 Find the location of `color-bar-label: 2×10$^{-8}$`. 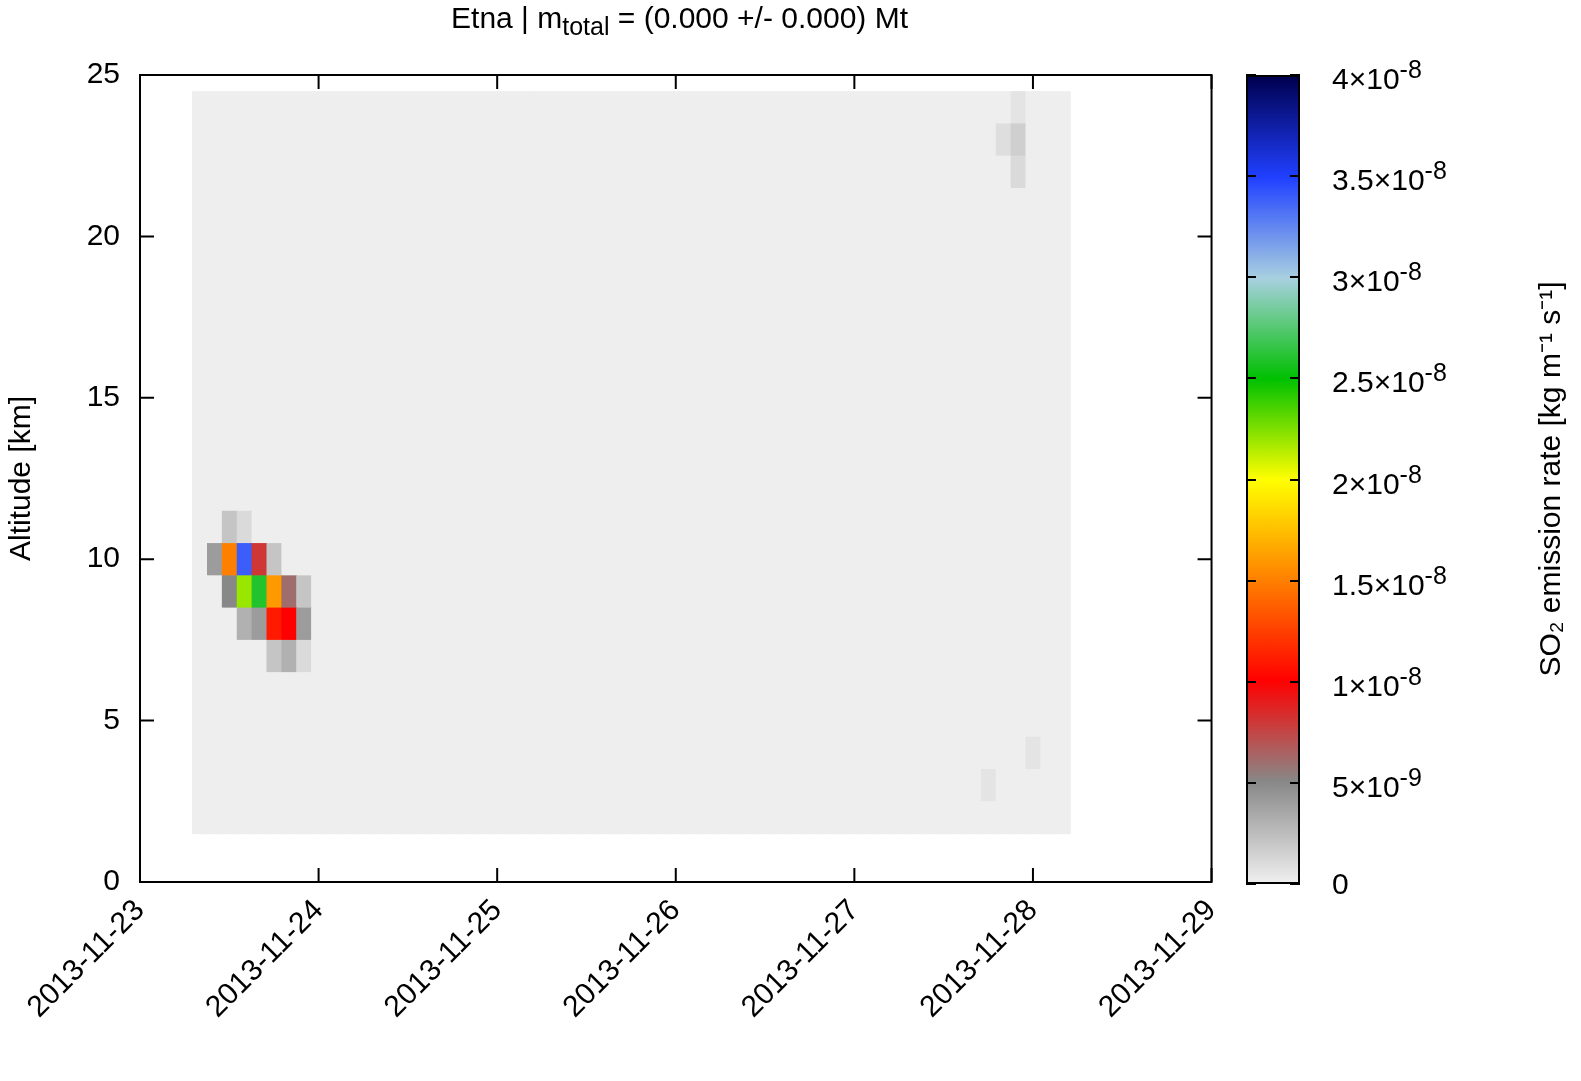

color-bar-label: 2×10$^{-8}$ is located at coordinates (1377, 479).